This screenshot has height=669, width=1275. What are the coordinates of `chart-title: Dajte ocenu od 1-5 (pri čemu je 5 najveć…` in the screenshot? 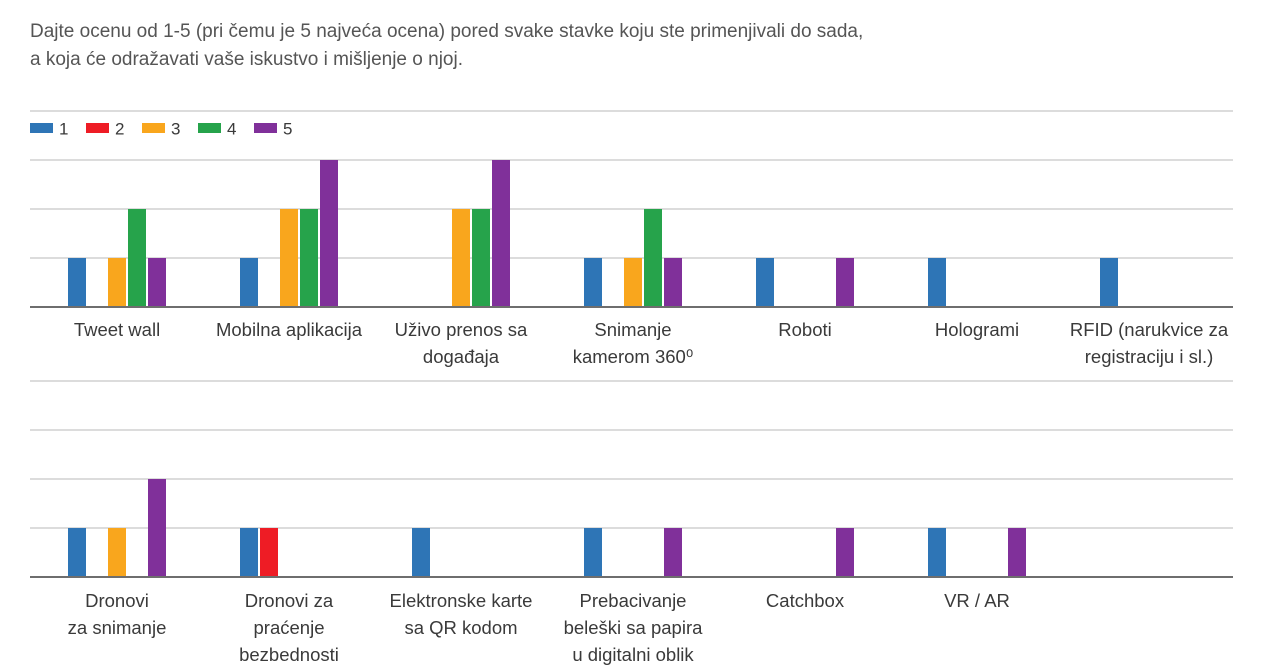 It's located at (446, 46).